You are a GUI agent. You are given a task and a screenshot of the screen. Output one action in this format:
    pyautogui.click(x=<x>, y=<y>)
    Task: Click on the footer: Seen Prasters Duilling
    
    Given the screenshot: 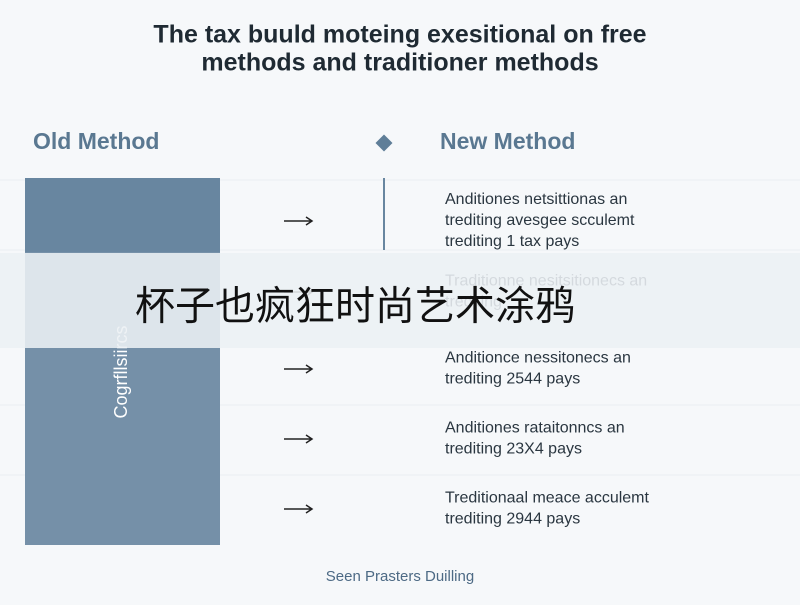 What is the action you would take?
    pyautogui.click(x=400, y=576)
    